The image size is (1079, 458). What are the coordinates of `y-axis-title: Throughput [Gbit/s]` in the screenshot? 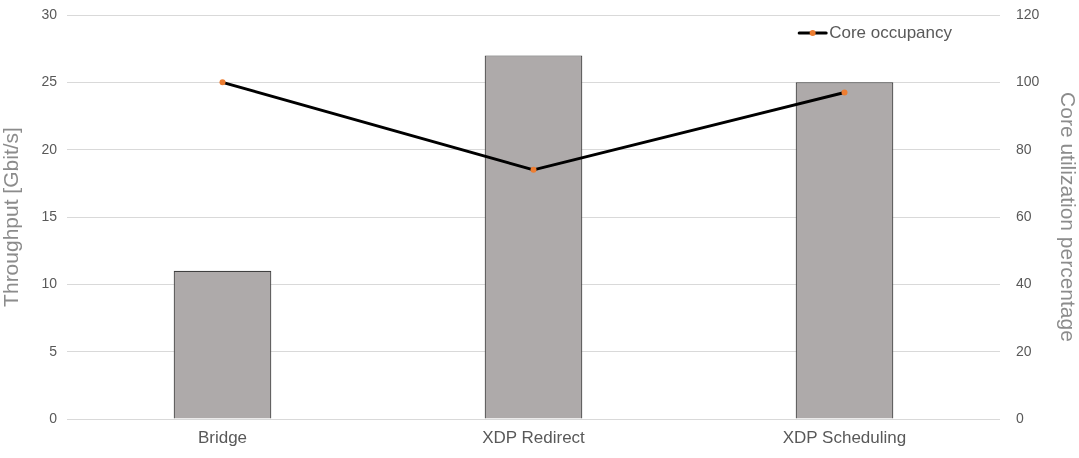 It's located at (11, 217).